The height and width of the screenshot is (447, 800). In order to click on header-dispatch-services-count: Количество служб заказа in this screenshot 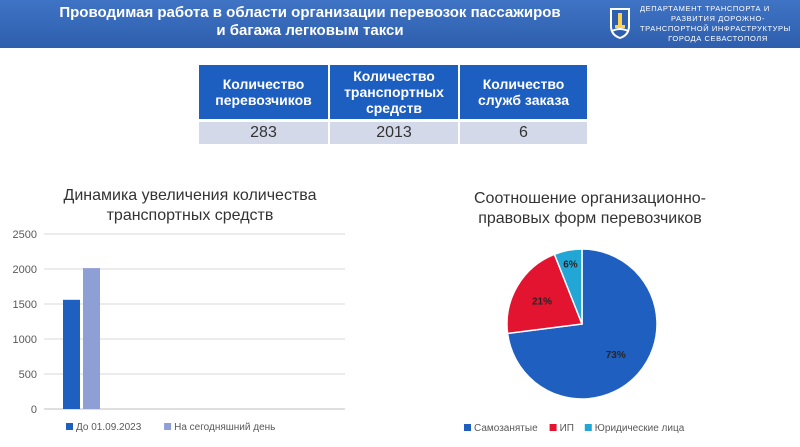, I will do `click(523, 93)`.